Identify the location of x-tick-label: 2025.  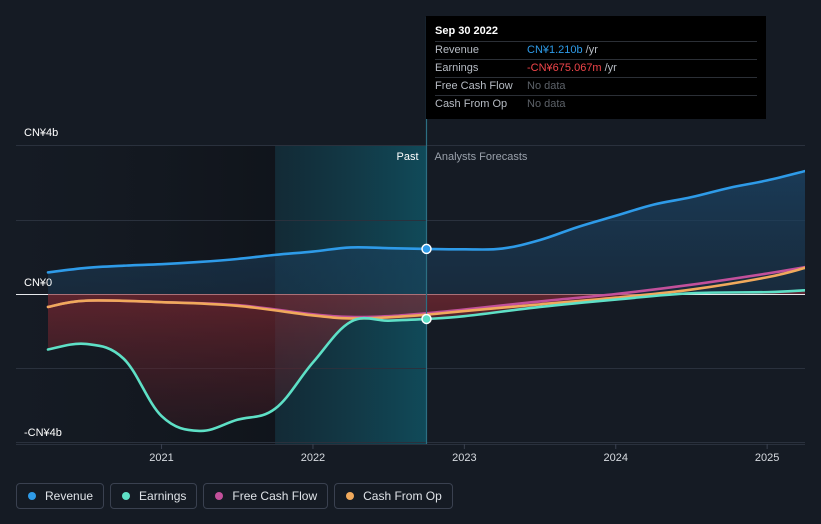
(767, 458).